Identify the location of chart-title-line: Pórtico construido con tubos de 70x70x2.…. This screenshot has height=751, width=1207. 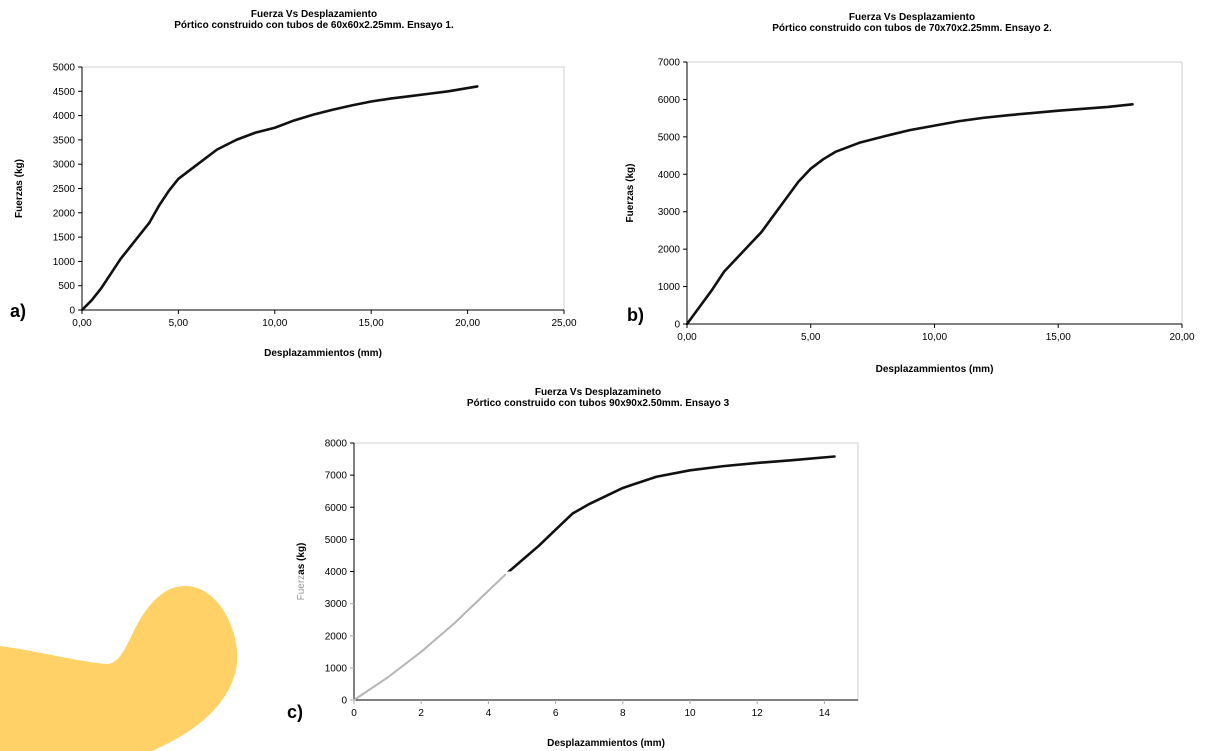
(912, 28).